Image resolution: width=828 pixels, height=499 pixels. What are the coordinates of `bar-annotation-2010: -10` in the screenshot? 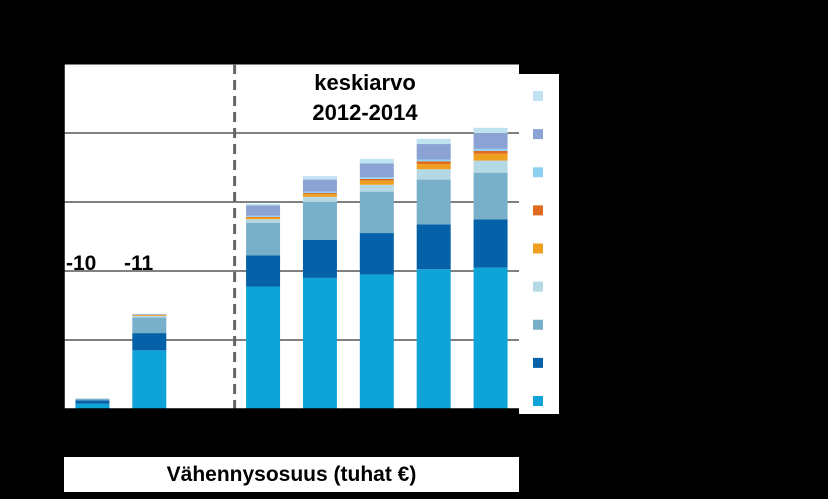 It's located at (81, 263).